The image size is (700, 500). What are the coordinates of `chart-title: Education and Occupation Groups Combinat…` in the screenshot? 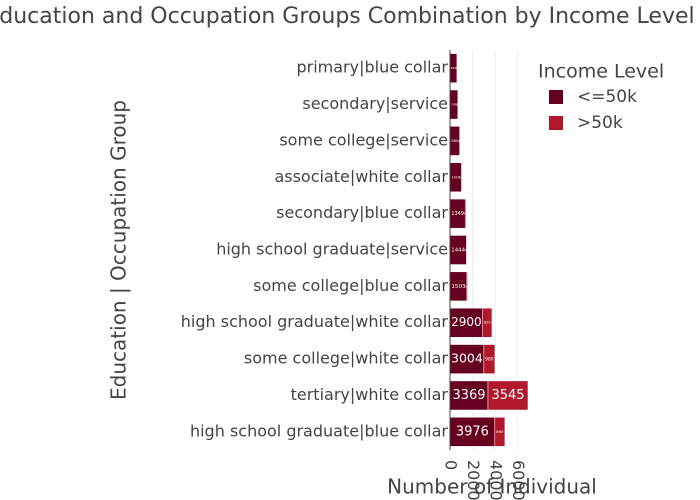 It's located at (347, 16).